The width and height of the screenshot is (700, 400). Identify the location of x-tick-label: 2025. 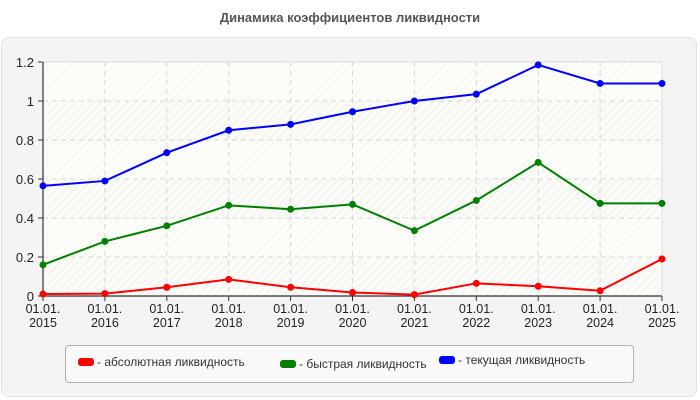
(662, 323).